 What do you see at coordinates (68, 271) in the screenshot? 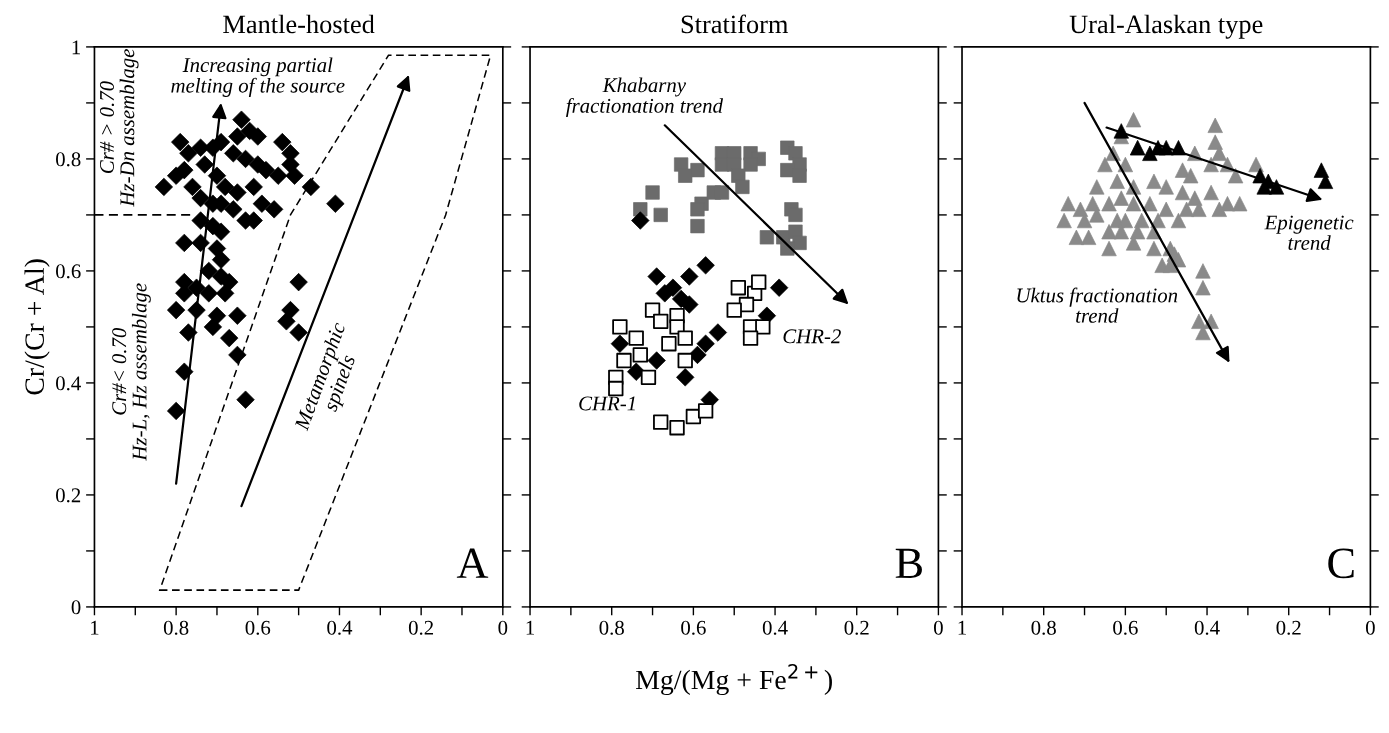
I see `y-tick-label: 0.6` at bounding box center [68, 271].